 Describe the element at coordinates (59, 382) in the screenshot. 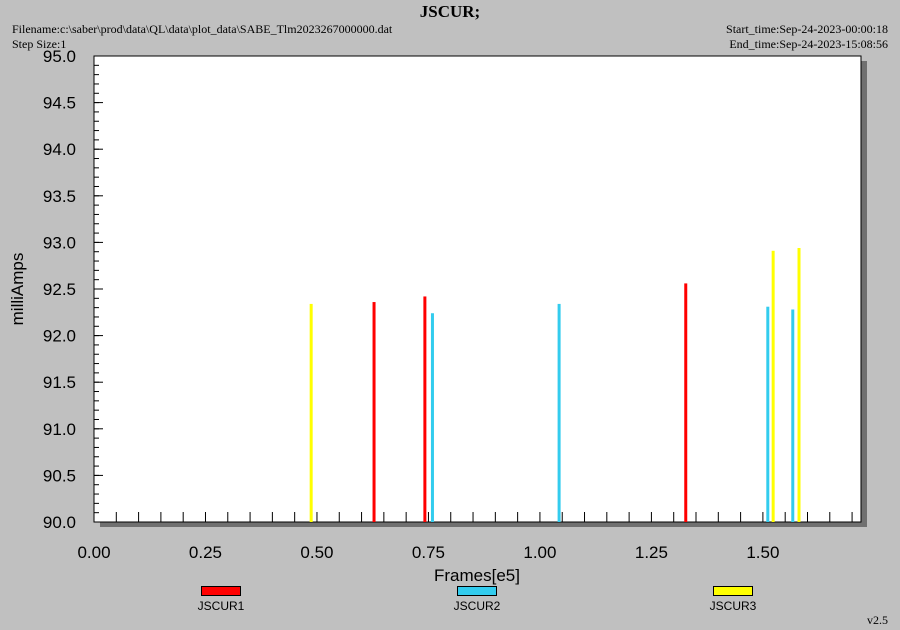

I see `y-tick-label: 91.5` at that location.